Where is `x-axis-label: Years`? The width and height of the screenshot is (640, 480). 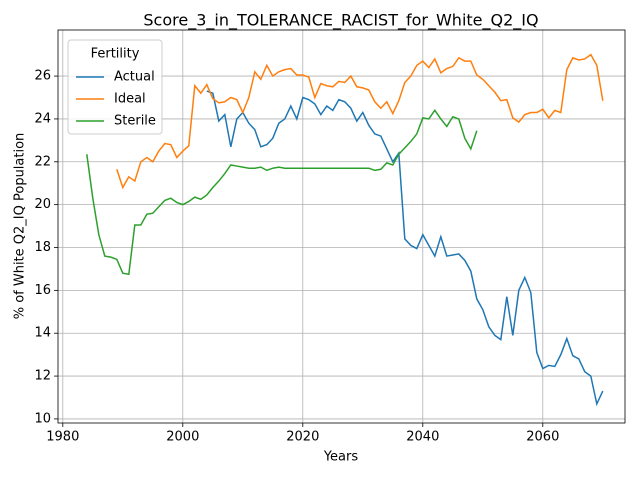
x-axis-label: Years is located at coordinates (341, 457).